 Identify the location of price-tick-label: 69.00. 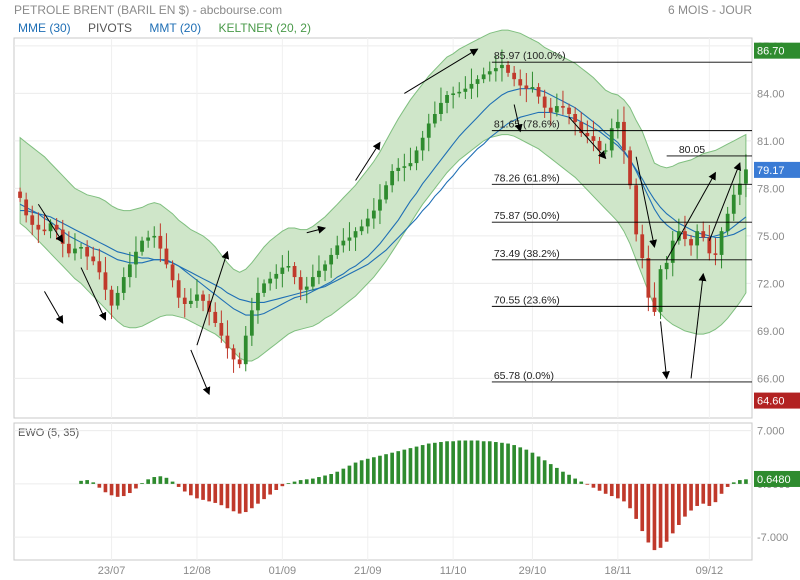
(771, 332).